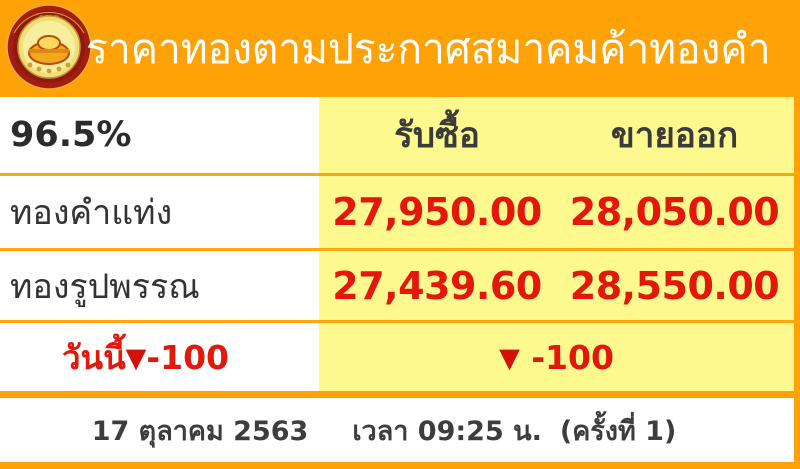 This screenshot has height=469, width=800. I want to click on change-price-value: -100, so click(572, 357).